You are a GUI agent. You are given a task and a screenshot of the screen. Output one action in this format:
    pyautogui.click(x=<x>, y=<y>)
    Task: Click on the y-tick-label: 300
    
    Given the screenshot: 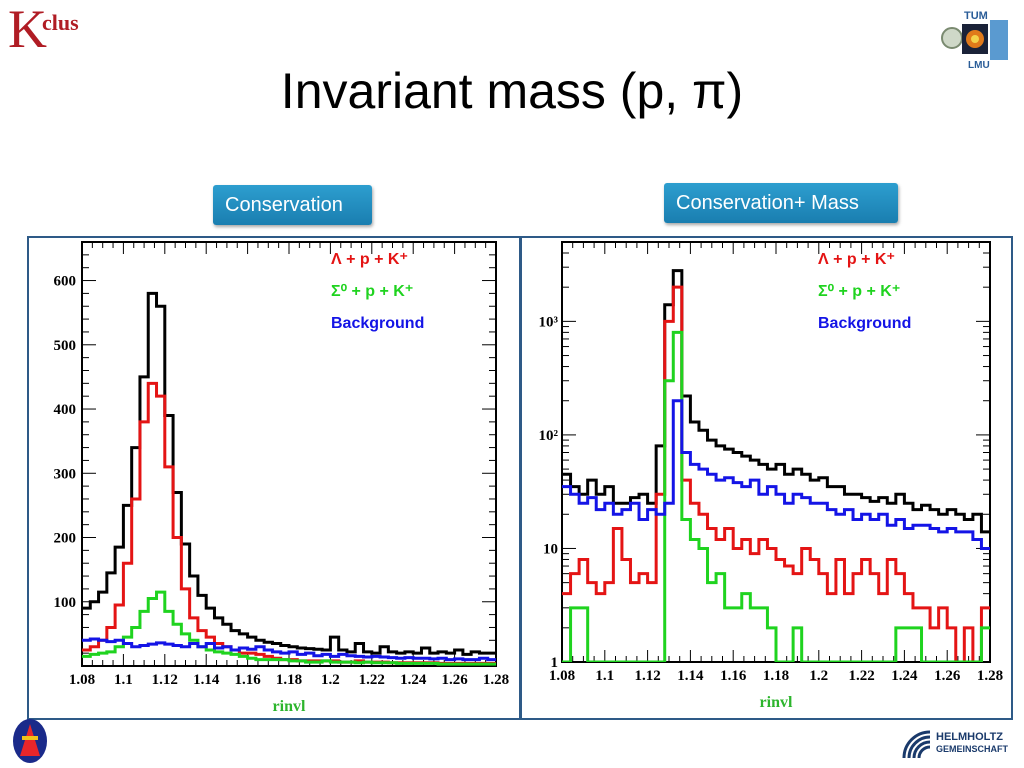 What is the action you would take?
    pyautogui.click(x=65, y=474)
    